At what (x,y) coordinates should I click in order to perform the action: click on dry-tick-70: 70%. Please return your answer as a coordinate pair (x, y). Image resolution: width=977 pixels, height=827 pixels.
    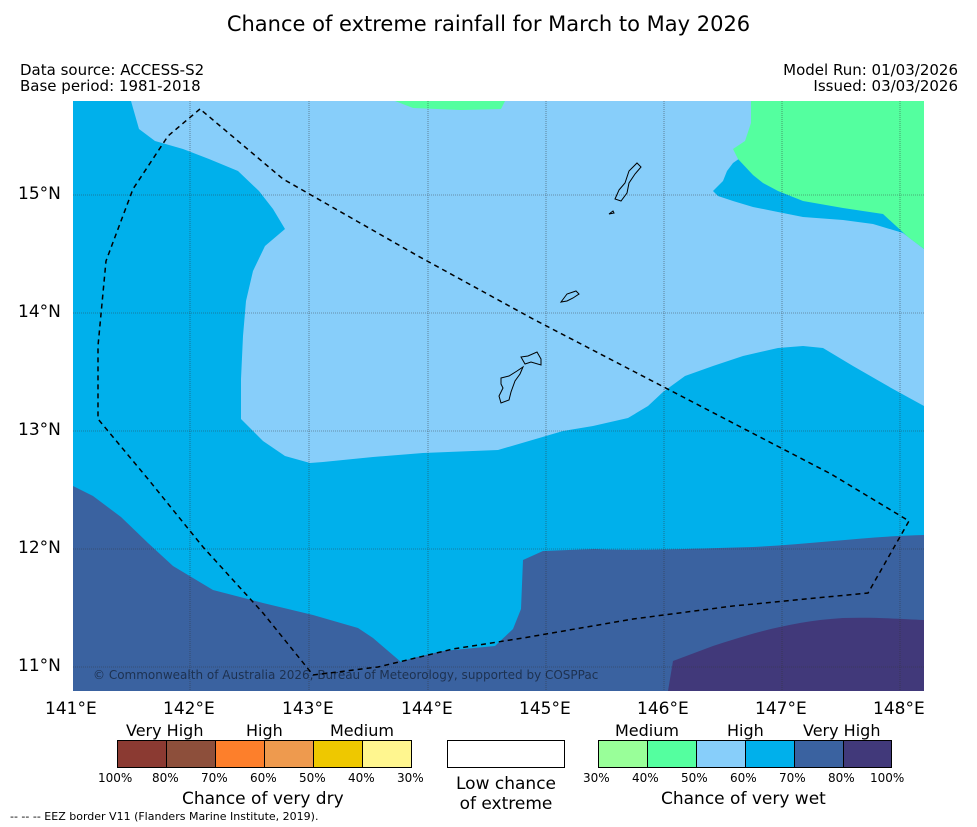
    Looking at the image, I should click on (214, 778).